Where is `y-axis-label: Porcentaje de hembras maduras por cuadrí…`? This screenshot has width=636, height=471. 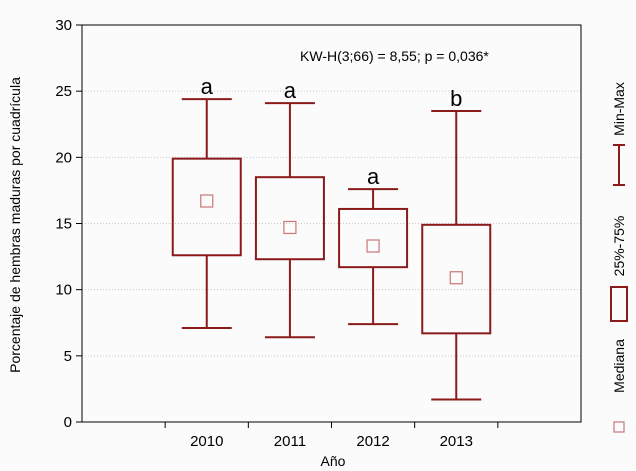 y-axis-label: Porcentaje de hembras maduras por cuadrí… is located at coordinates (15, 225).